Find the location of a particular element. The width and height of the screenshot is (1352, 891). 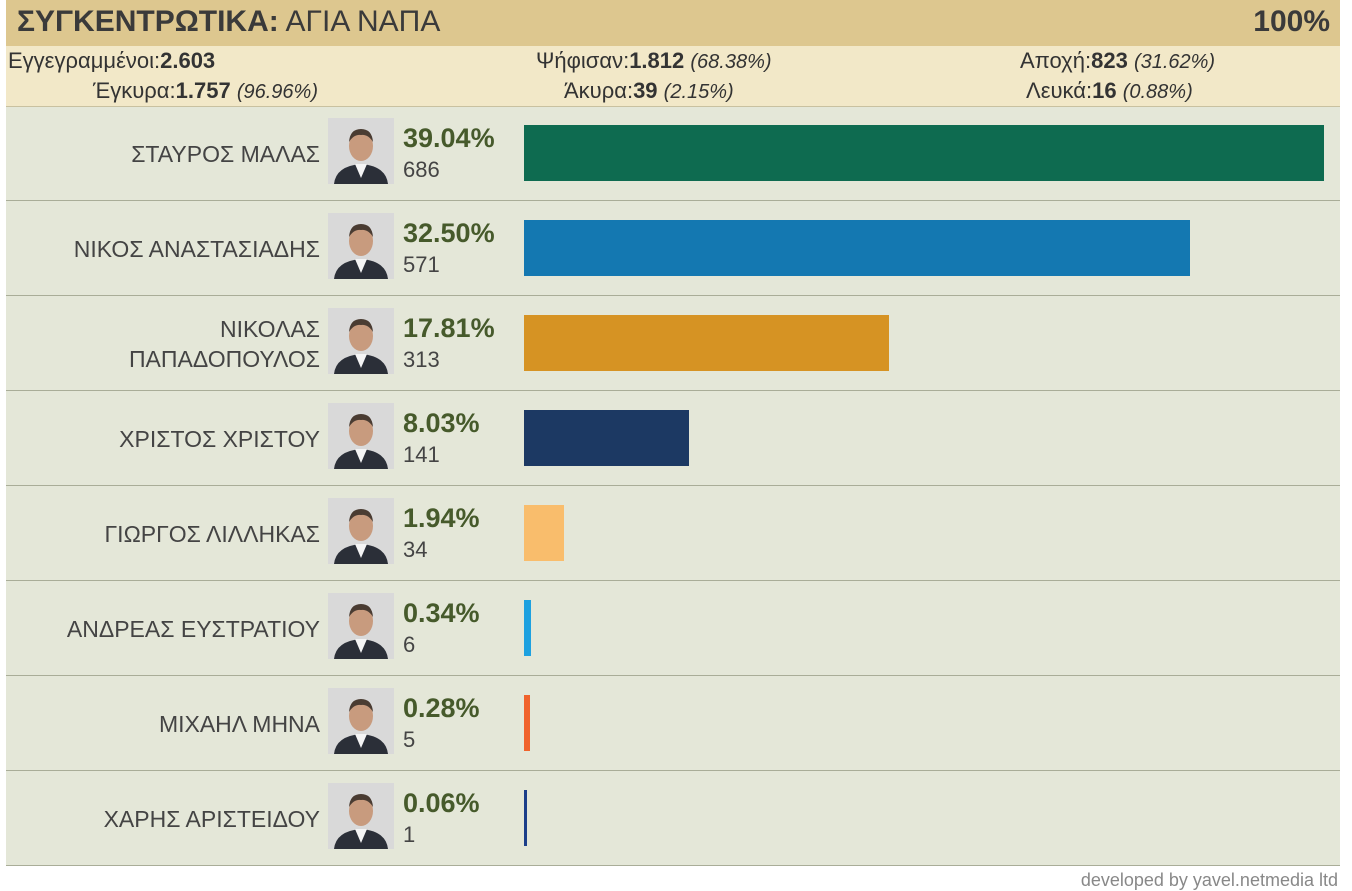

stat-voted: Ψήφισαν:1.812 (68.38%) is located at coordinates (654, 60).